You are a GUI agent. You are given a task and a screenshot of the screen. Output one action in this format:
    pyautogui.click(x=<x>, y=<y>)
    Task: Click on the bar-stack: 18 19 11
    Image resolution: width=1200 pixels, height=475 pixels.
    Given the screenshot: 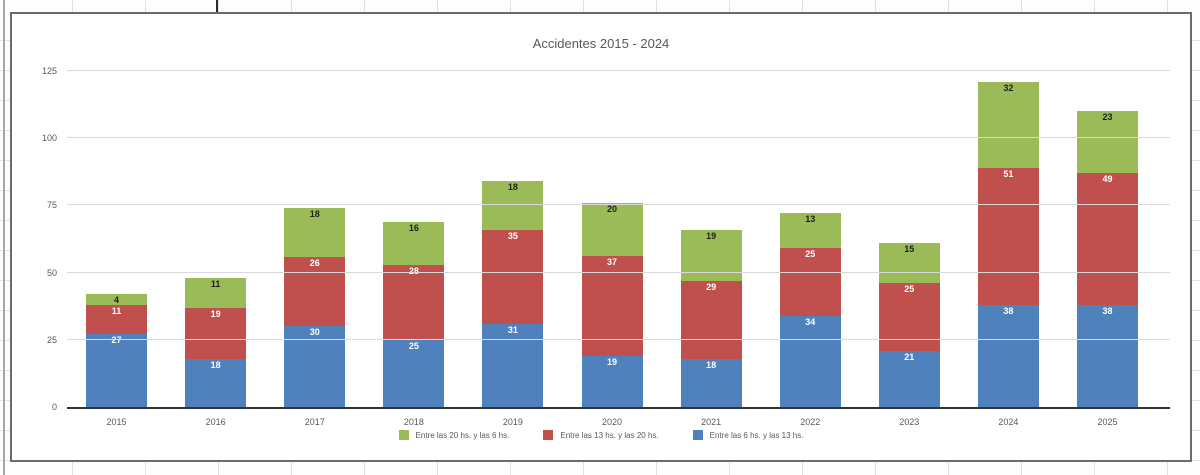 What is the action you would take?
    pyautogui.click(x=216, y=342)
    